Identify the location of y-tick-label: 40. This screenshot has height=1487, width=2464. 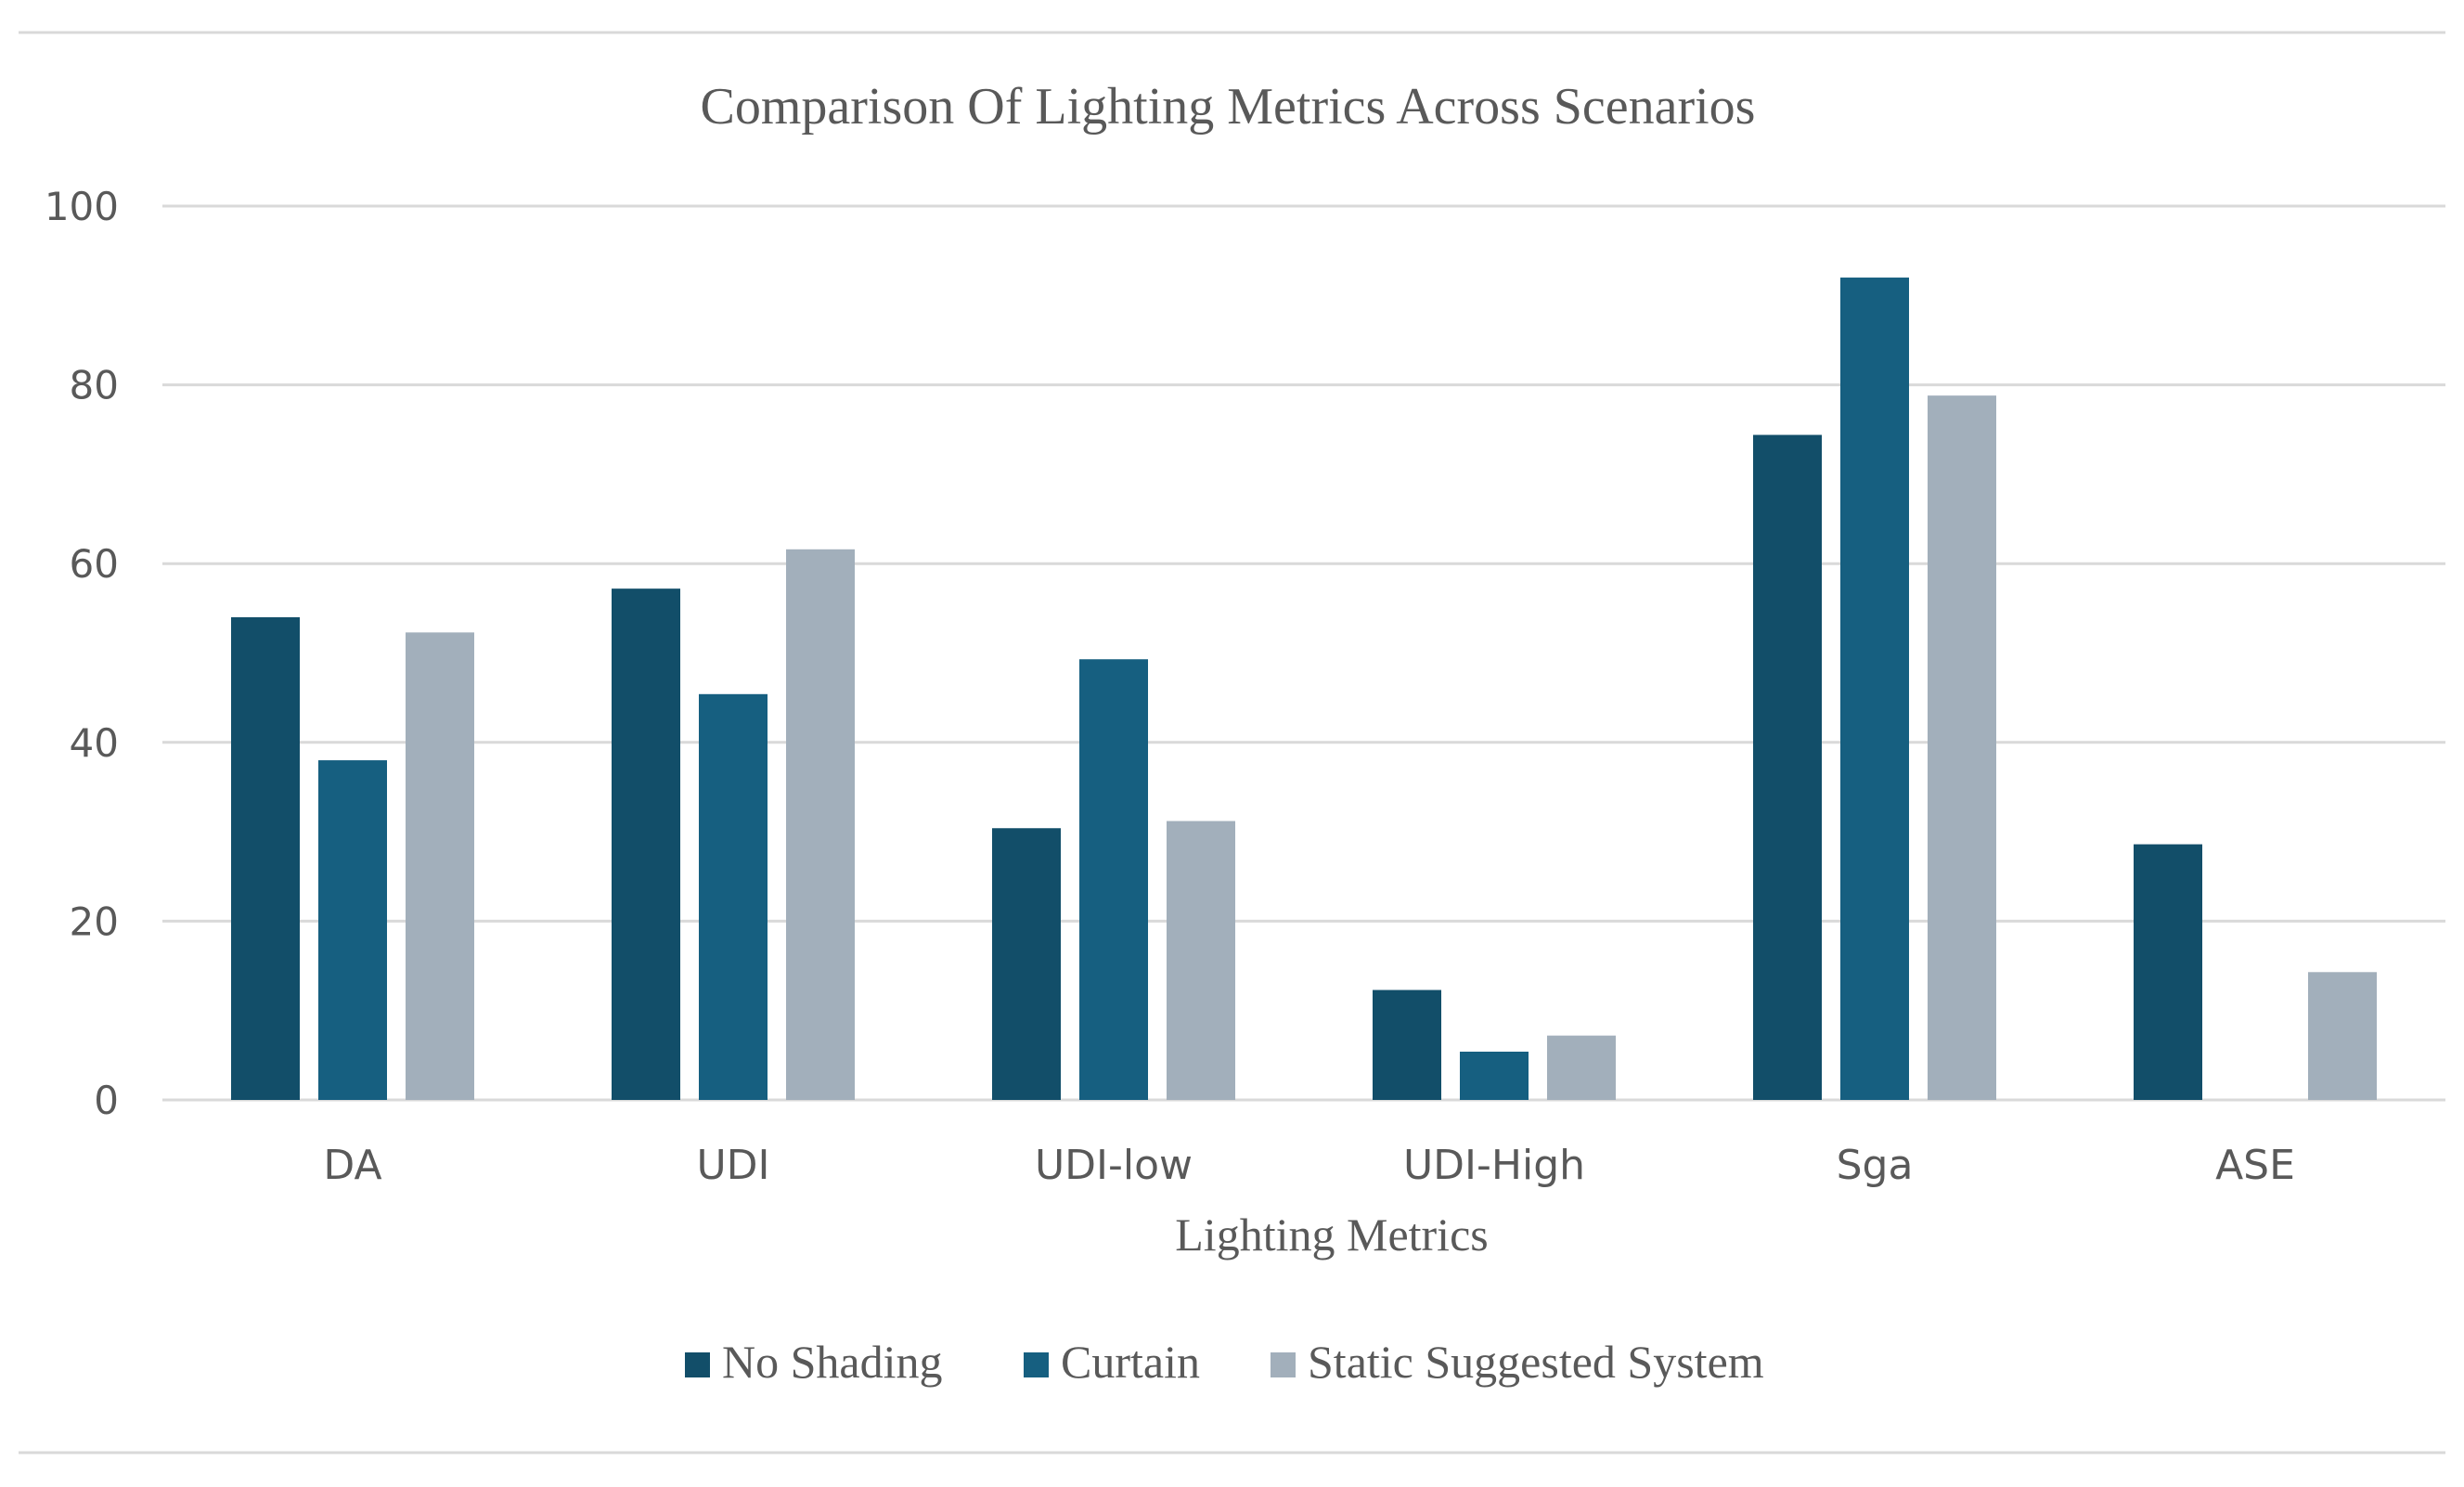
(95, 743).